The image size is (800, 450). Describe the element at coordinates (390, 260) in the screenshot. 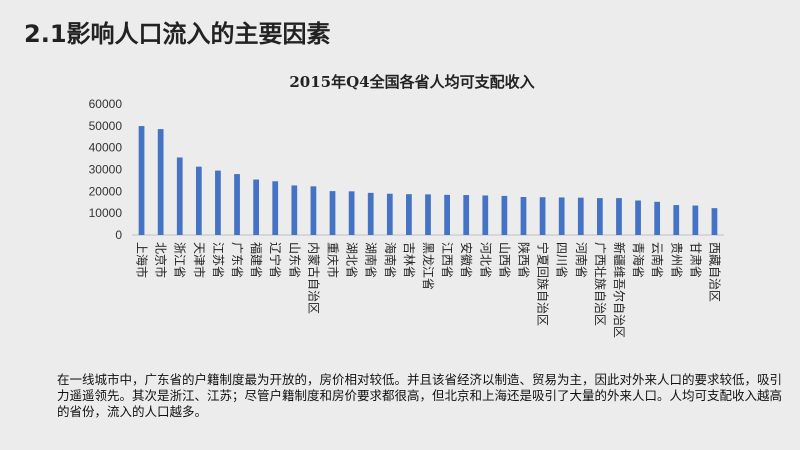

I see `x-tick-label: 海南省` at that location.